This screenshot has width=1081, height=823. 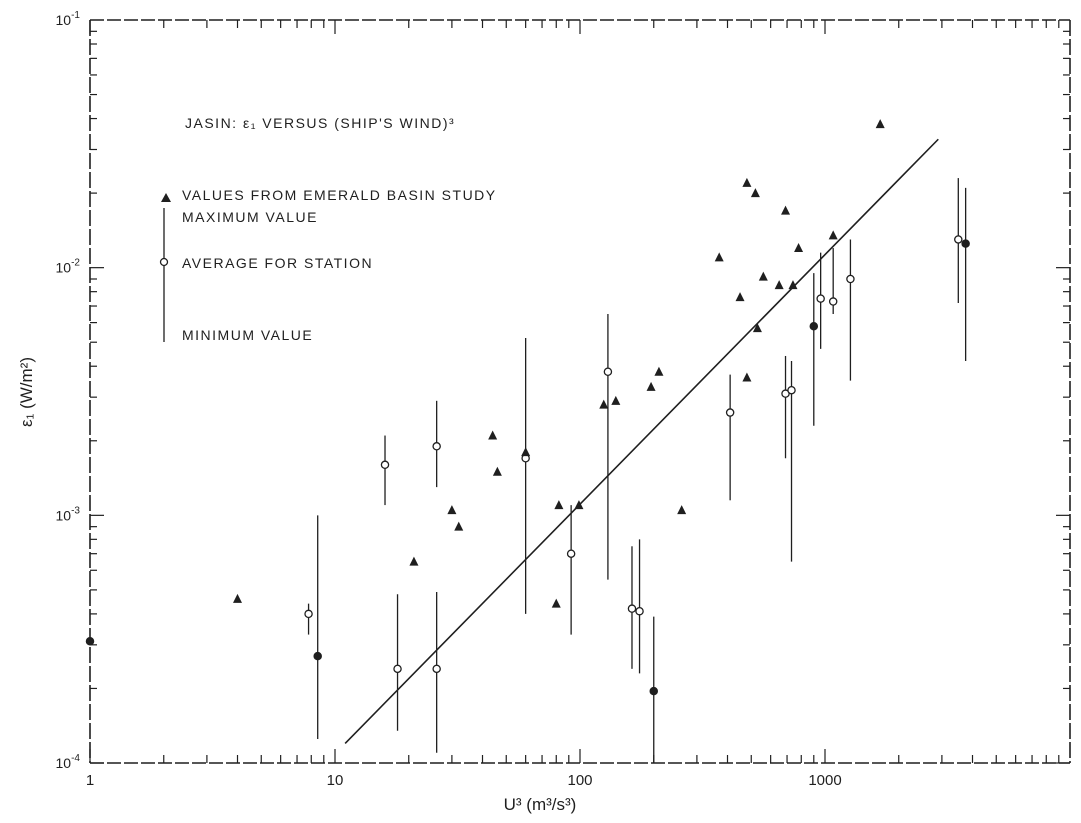 I want to click on legend-label-maximum: MAXIMUM VALUE, so click(x=250, y=217).